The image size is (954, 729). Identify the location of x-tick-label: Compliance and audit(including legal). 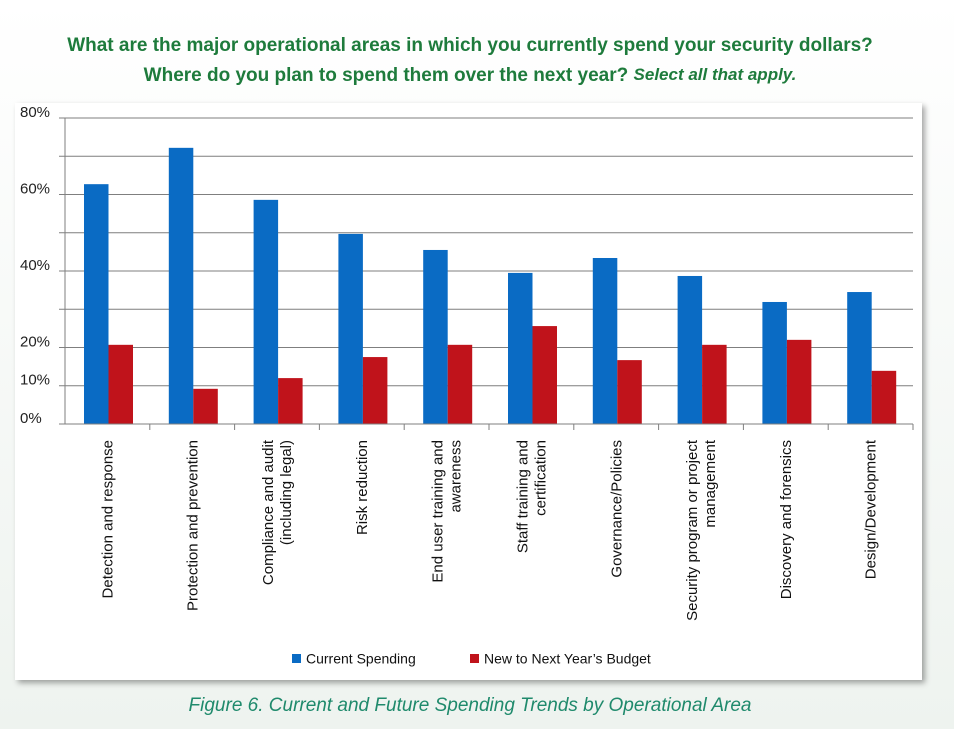
(277, 512).